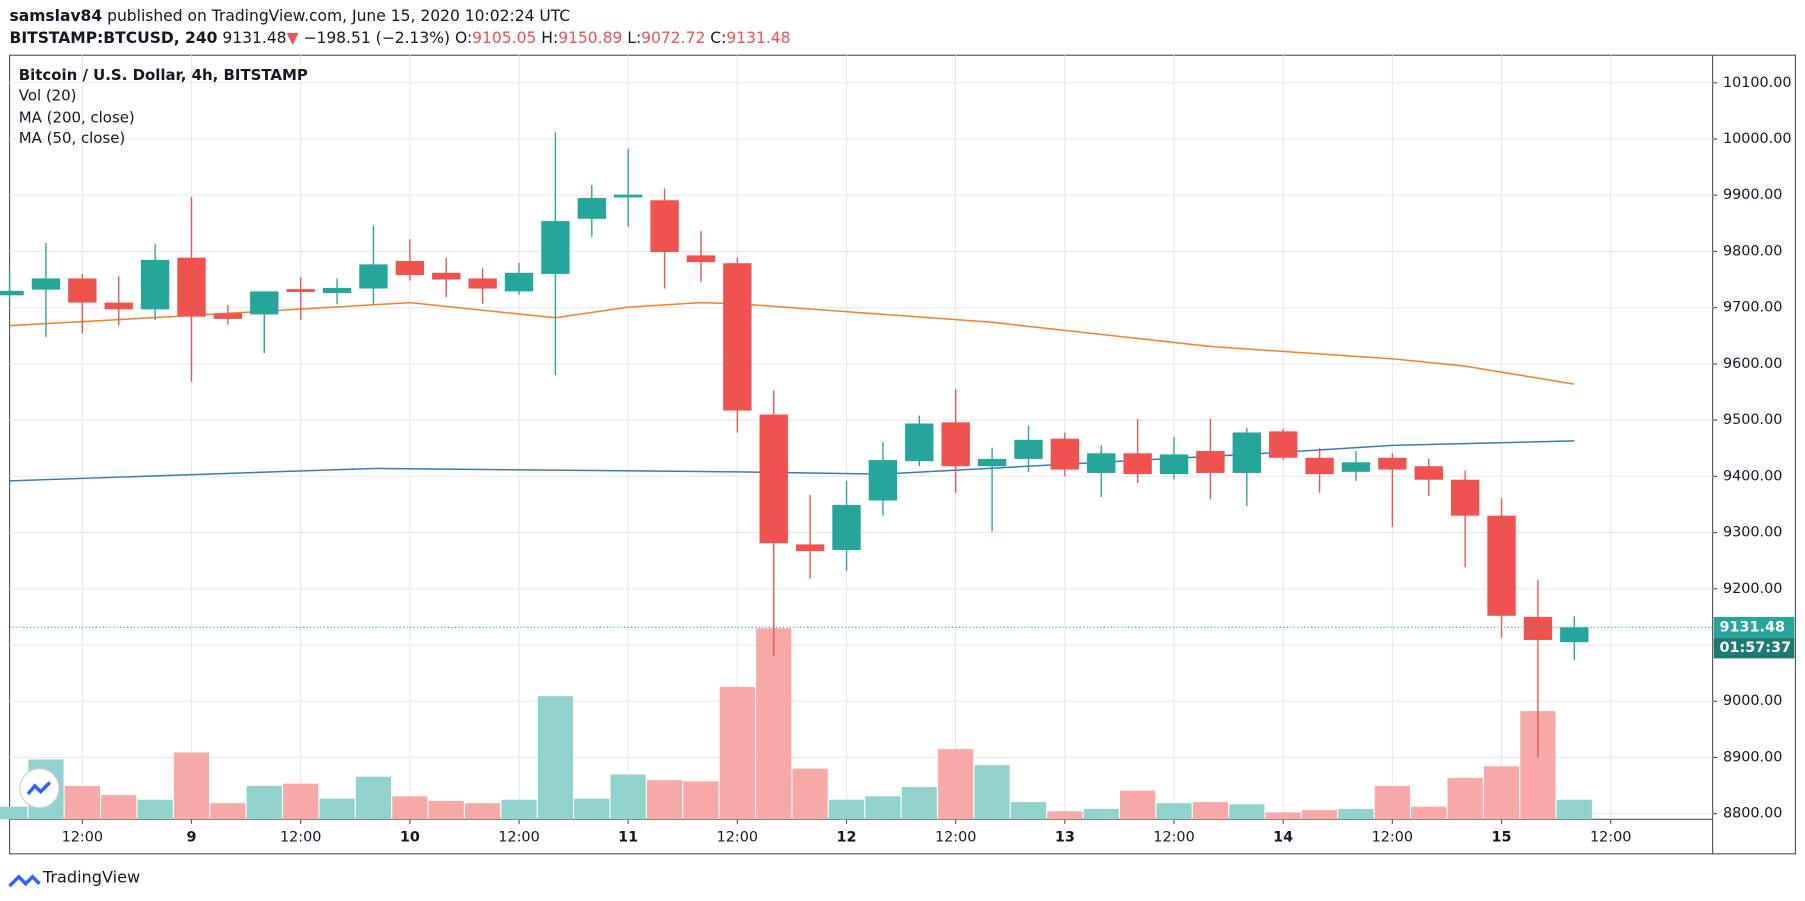 The image size is (1805, 901). Describe the element at coordinates (74, 877) in the screenshot. I see `logo: TradingView` at that location.